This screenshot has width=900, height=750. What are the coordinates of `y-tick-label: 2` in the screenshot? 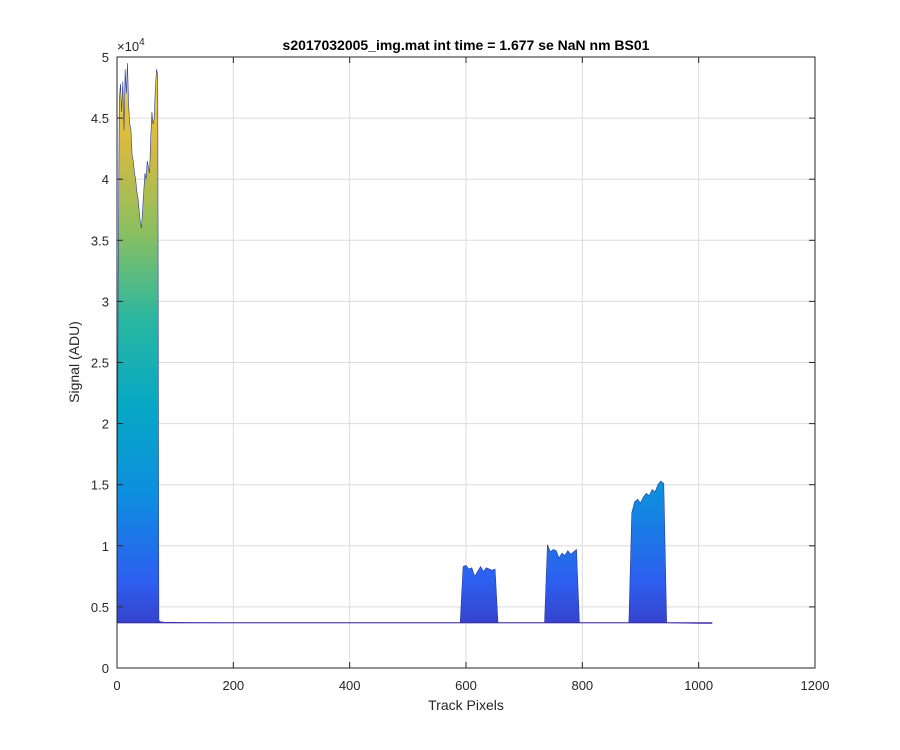 It's located at (105, 424).